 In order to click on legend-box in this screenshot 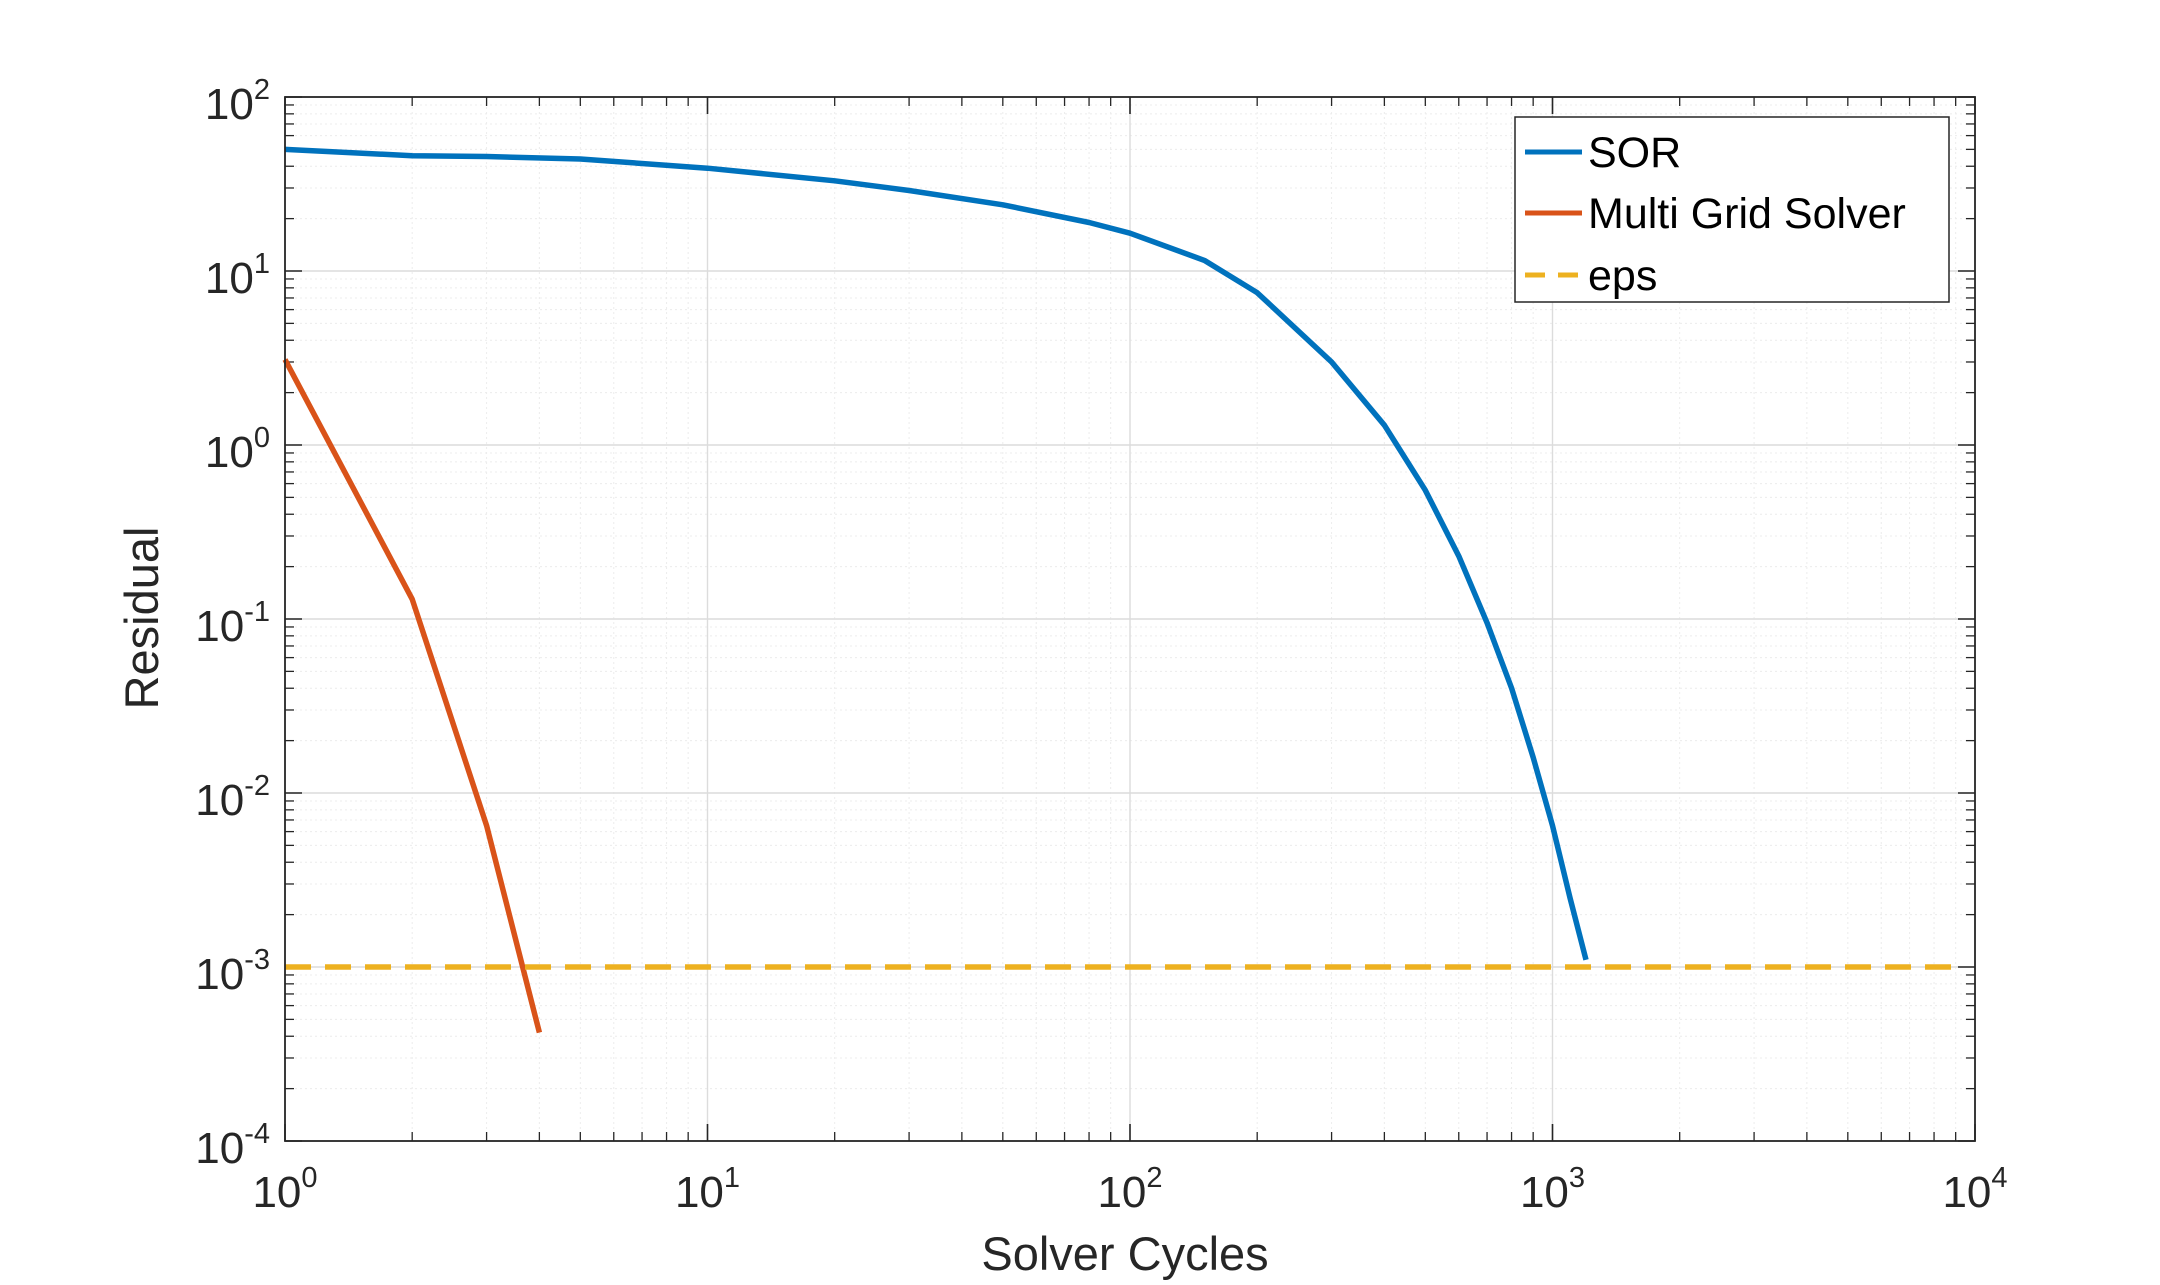, I will do `click(1732, 209)`.